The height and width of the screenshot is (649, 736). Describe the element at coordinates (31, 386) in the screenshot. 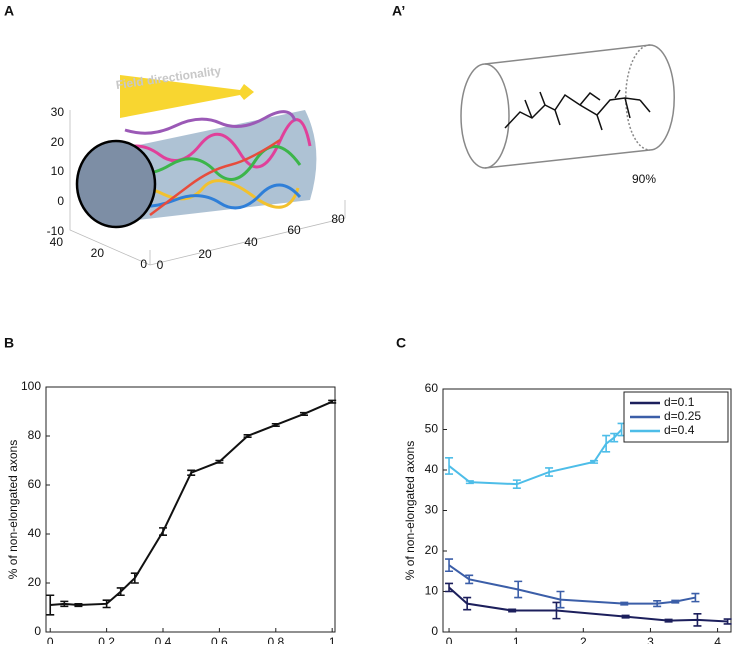

I see `y-tick-label: 100` at that location.